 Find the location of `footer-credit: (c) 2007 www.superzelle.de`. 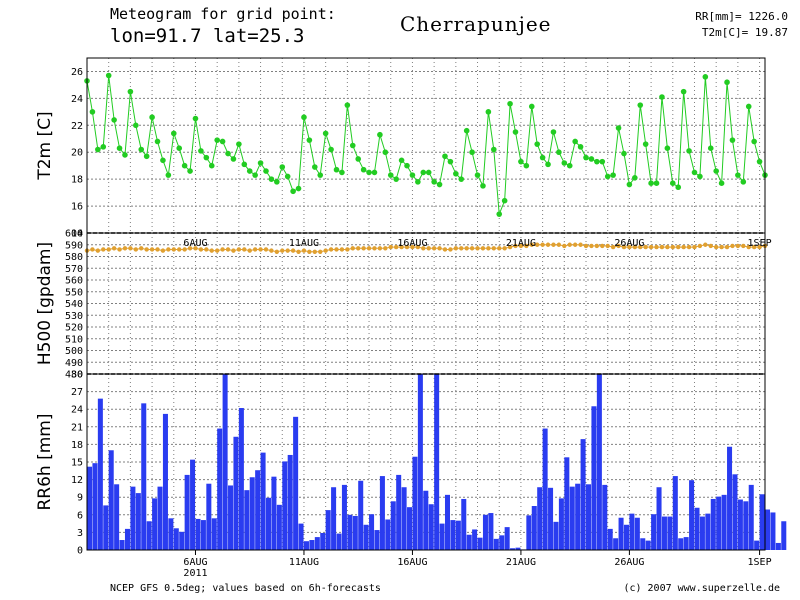

footer-credit: (c) 2007 www.superzelle.de is located at coordinates (701, 588).